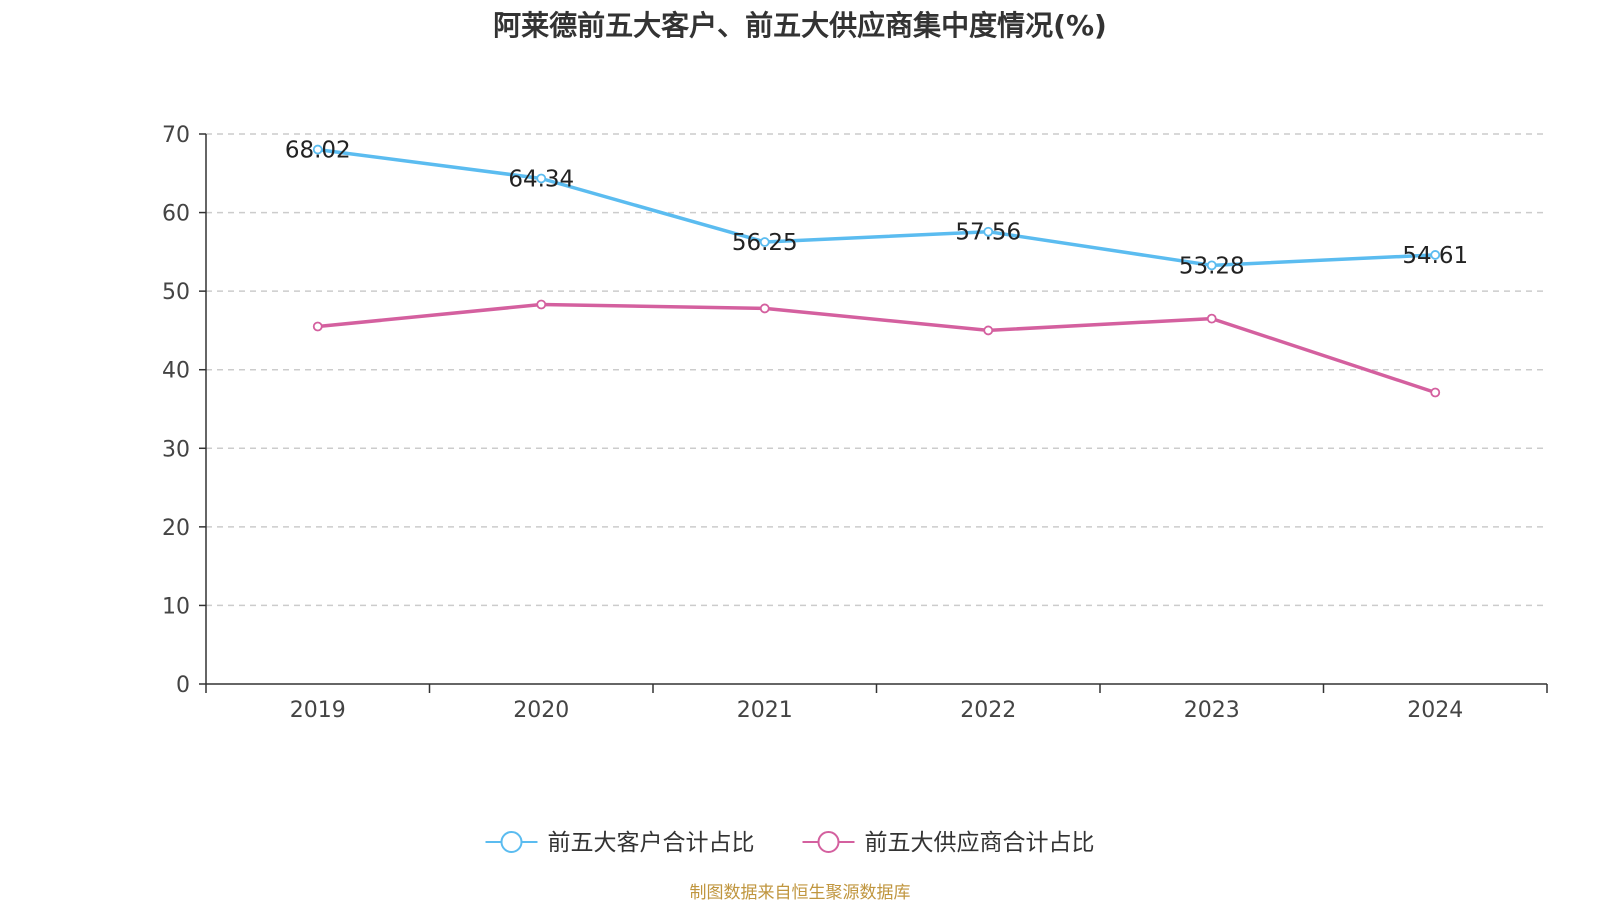 This screenshot has height=903, width=1600. I want to click on legend: 前五大客户合计占比 前五大供应商合计占比, so click(790, 843).